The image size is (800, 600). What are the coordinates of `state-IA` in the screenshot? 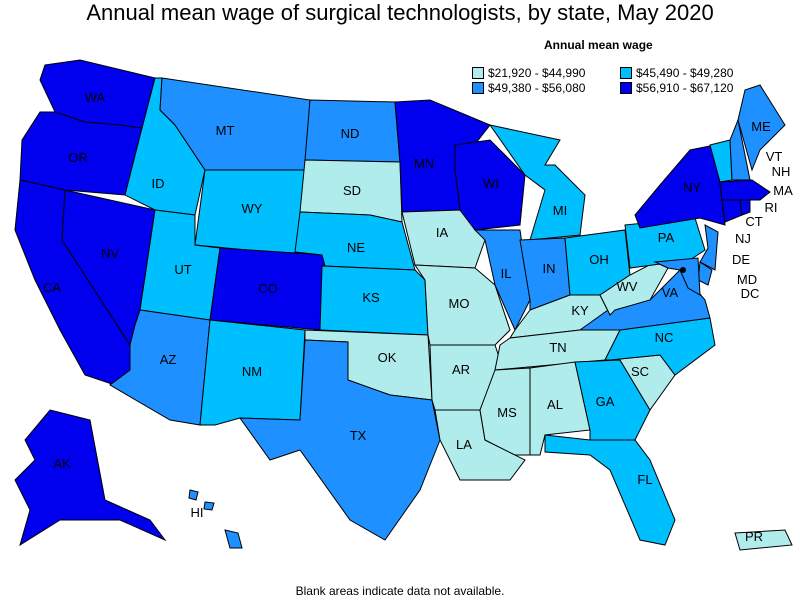 It's located at (443, 239).